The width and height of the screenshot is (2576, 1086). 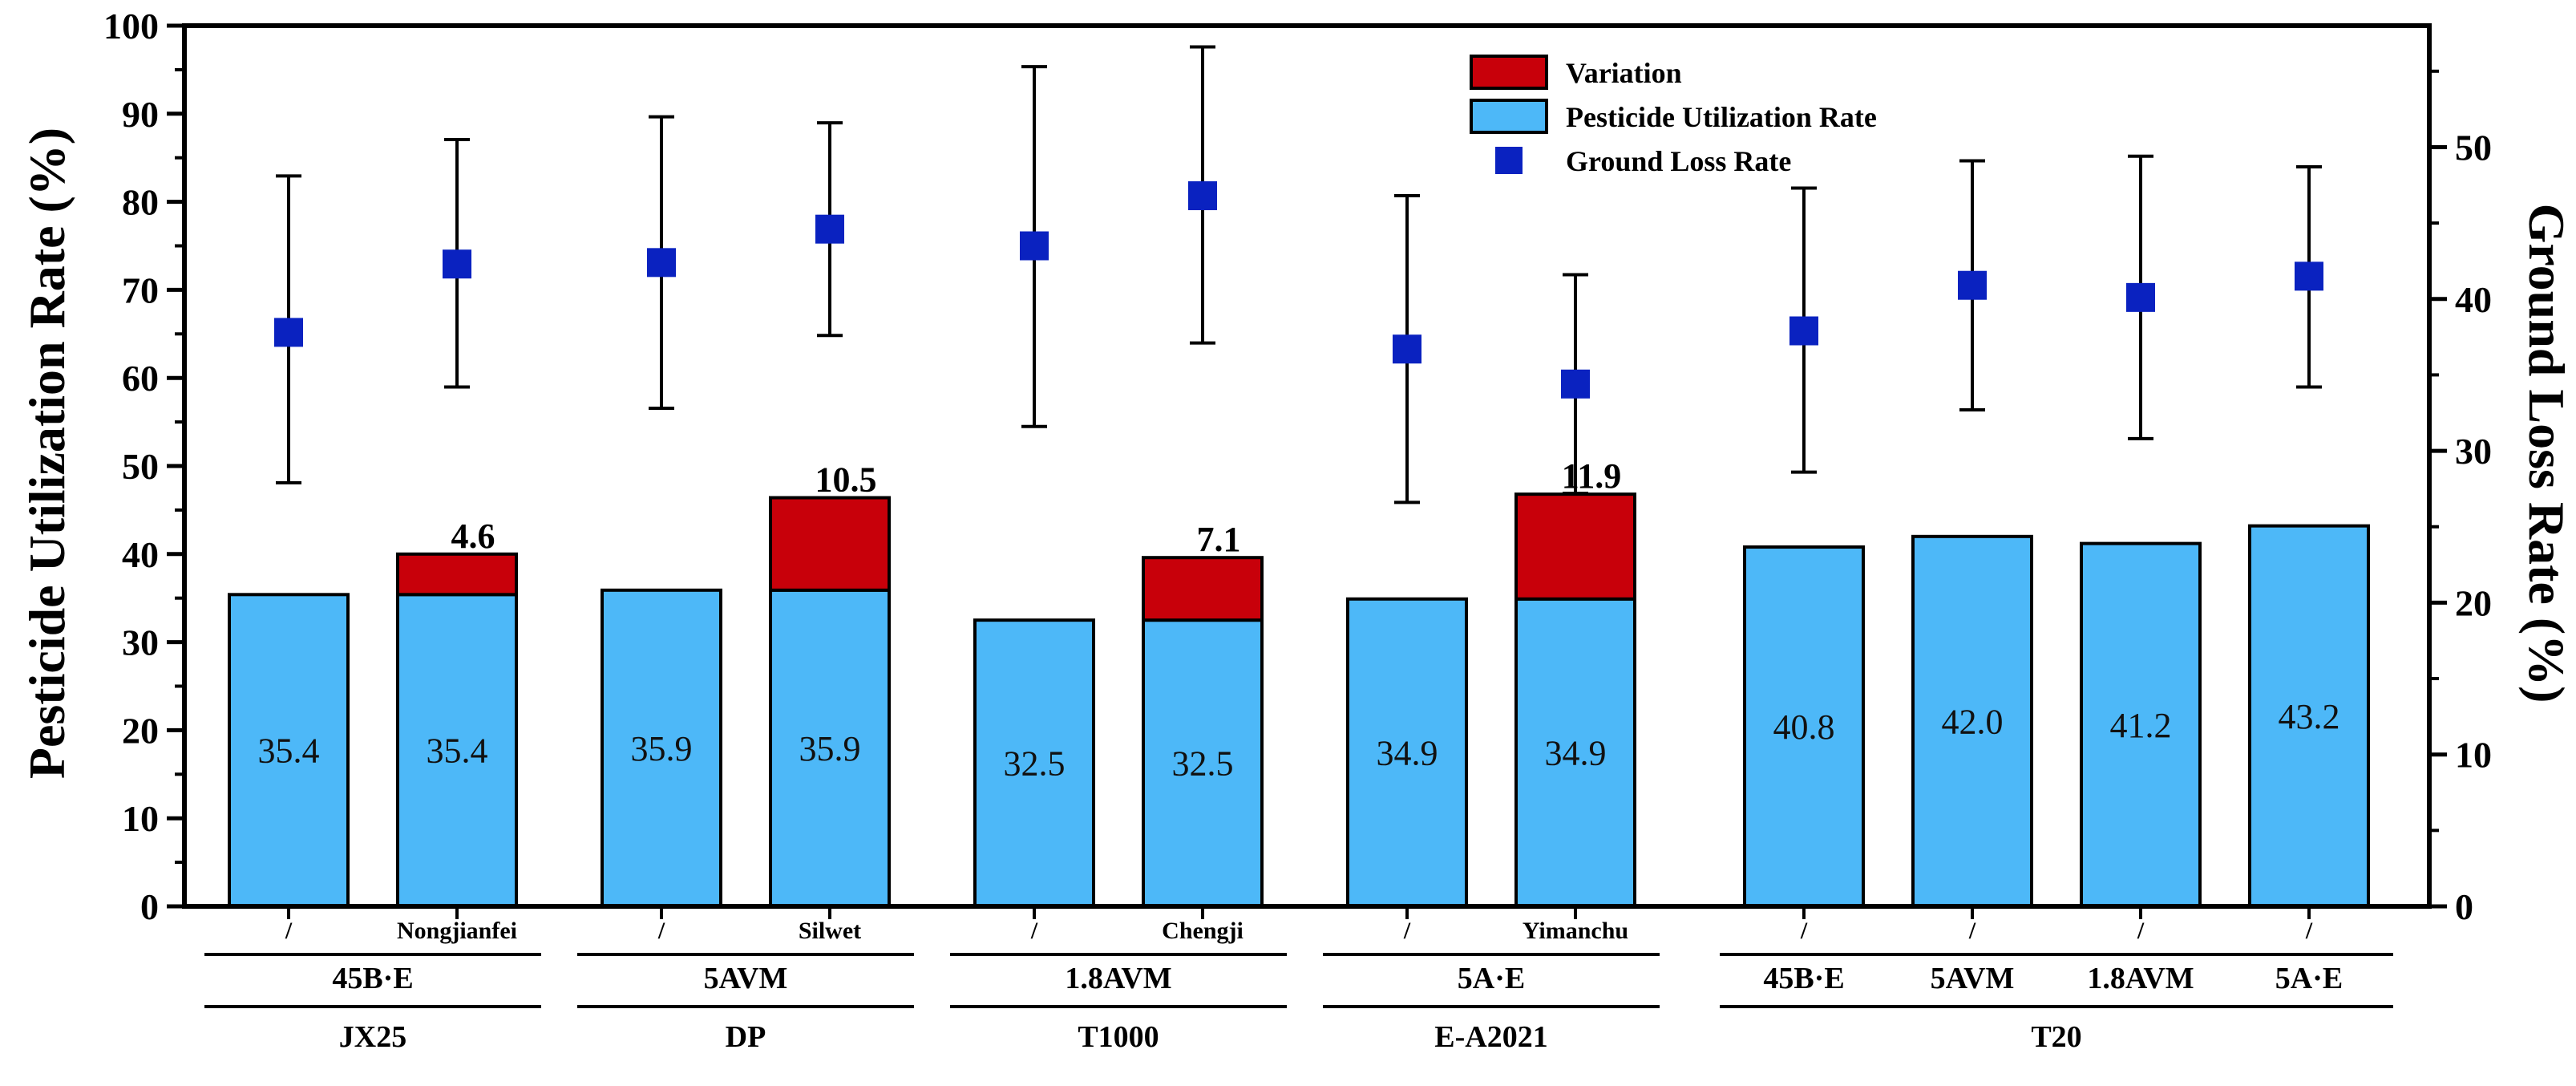 What do you see at coordinates (140, 554) in the screenshot?
I see `y-left-tick-label: 40` at bounding box center [140, 554].